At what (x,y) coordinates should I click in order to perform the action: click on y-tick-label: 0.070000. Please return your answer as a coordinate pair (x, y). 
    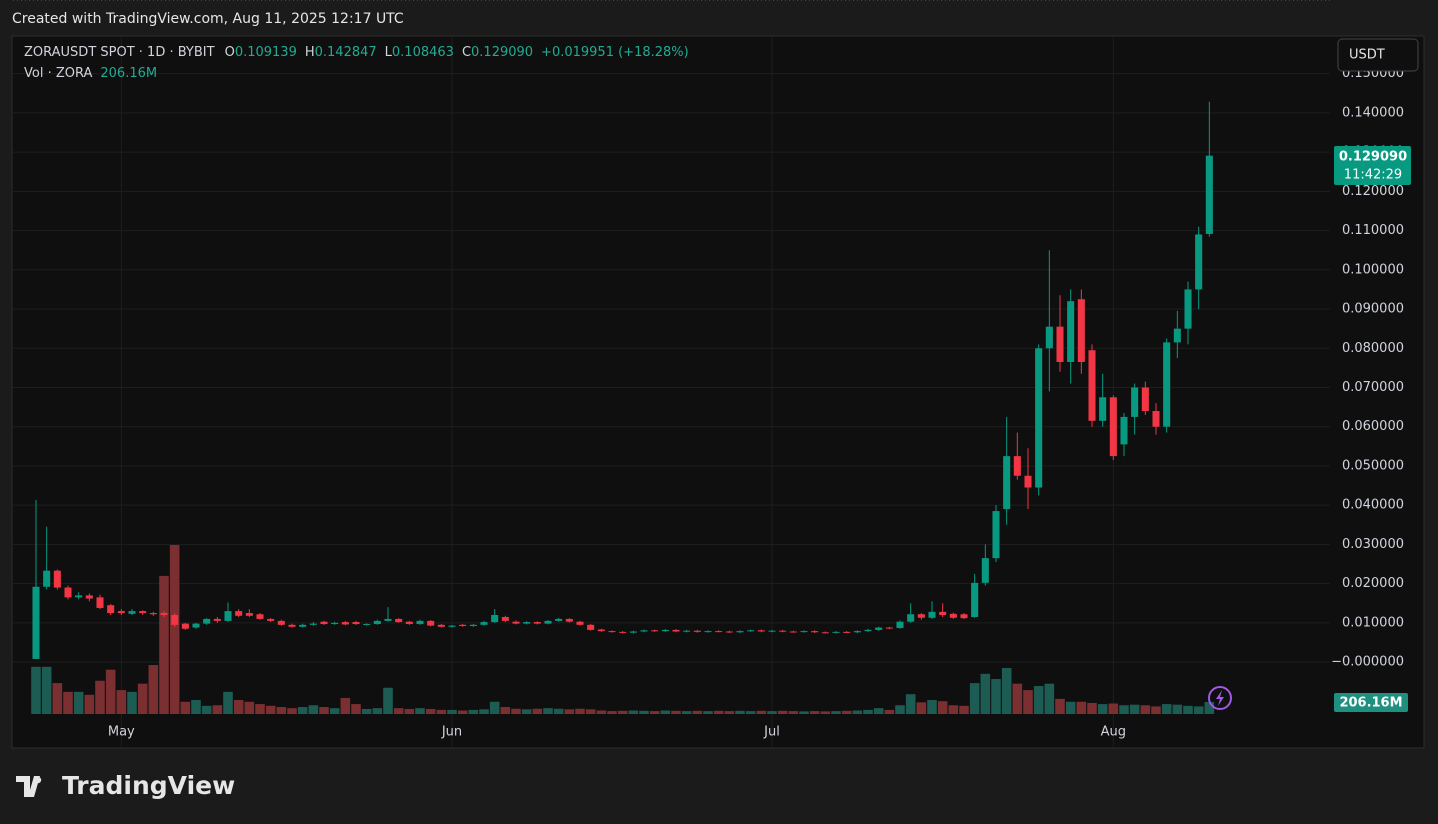
    Looking at the image, I should click on (1373, 387).